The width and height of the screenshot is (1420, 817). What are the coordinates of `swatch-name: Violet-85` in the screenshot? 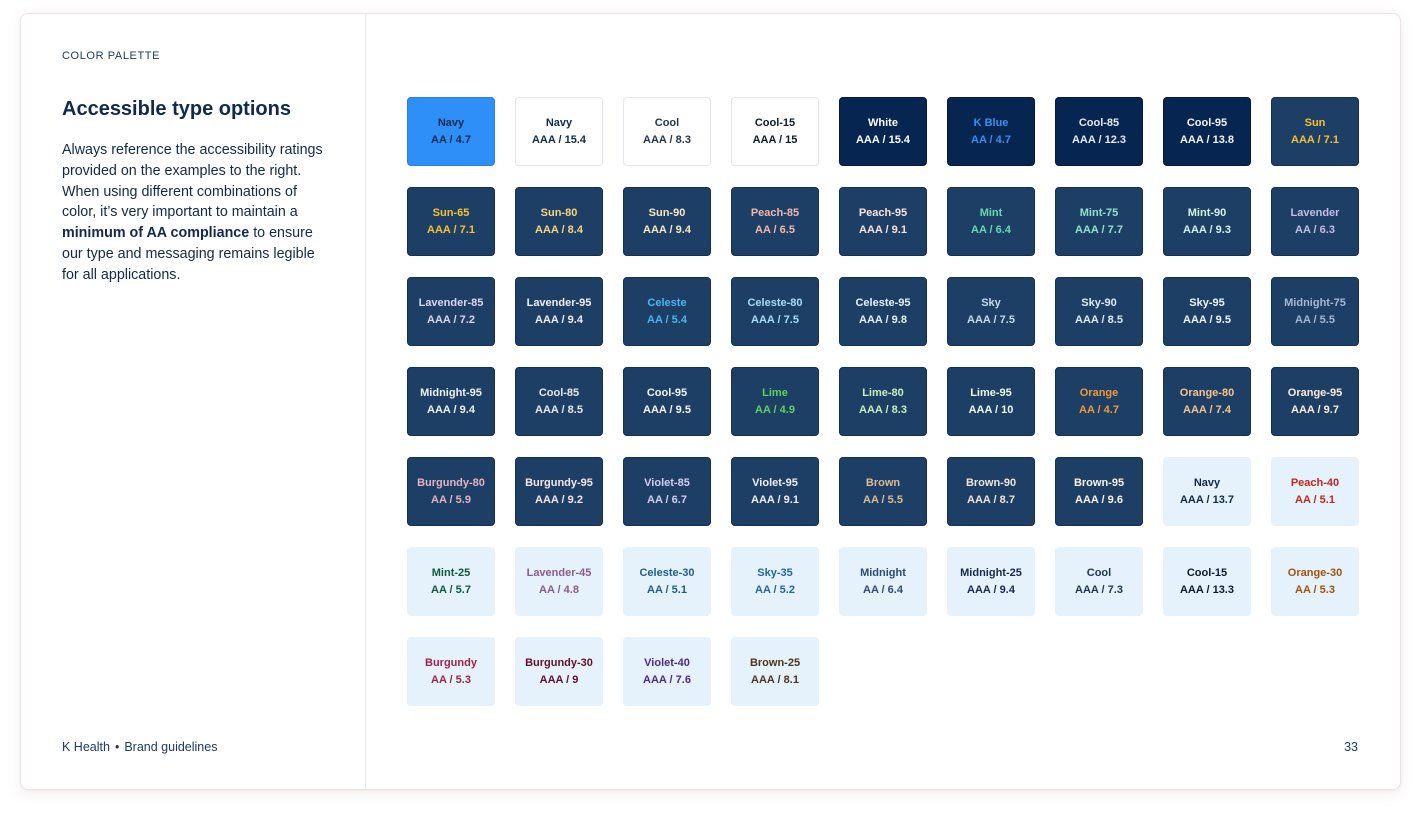 It's located at (667, 482).